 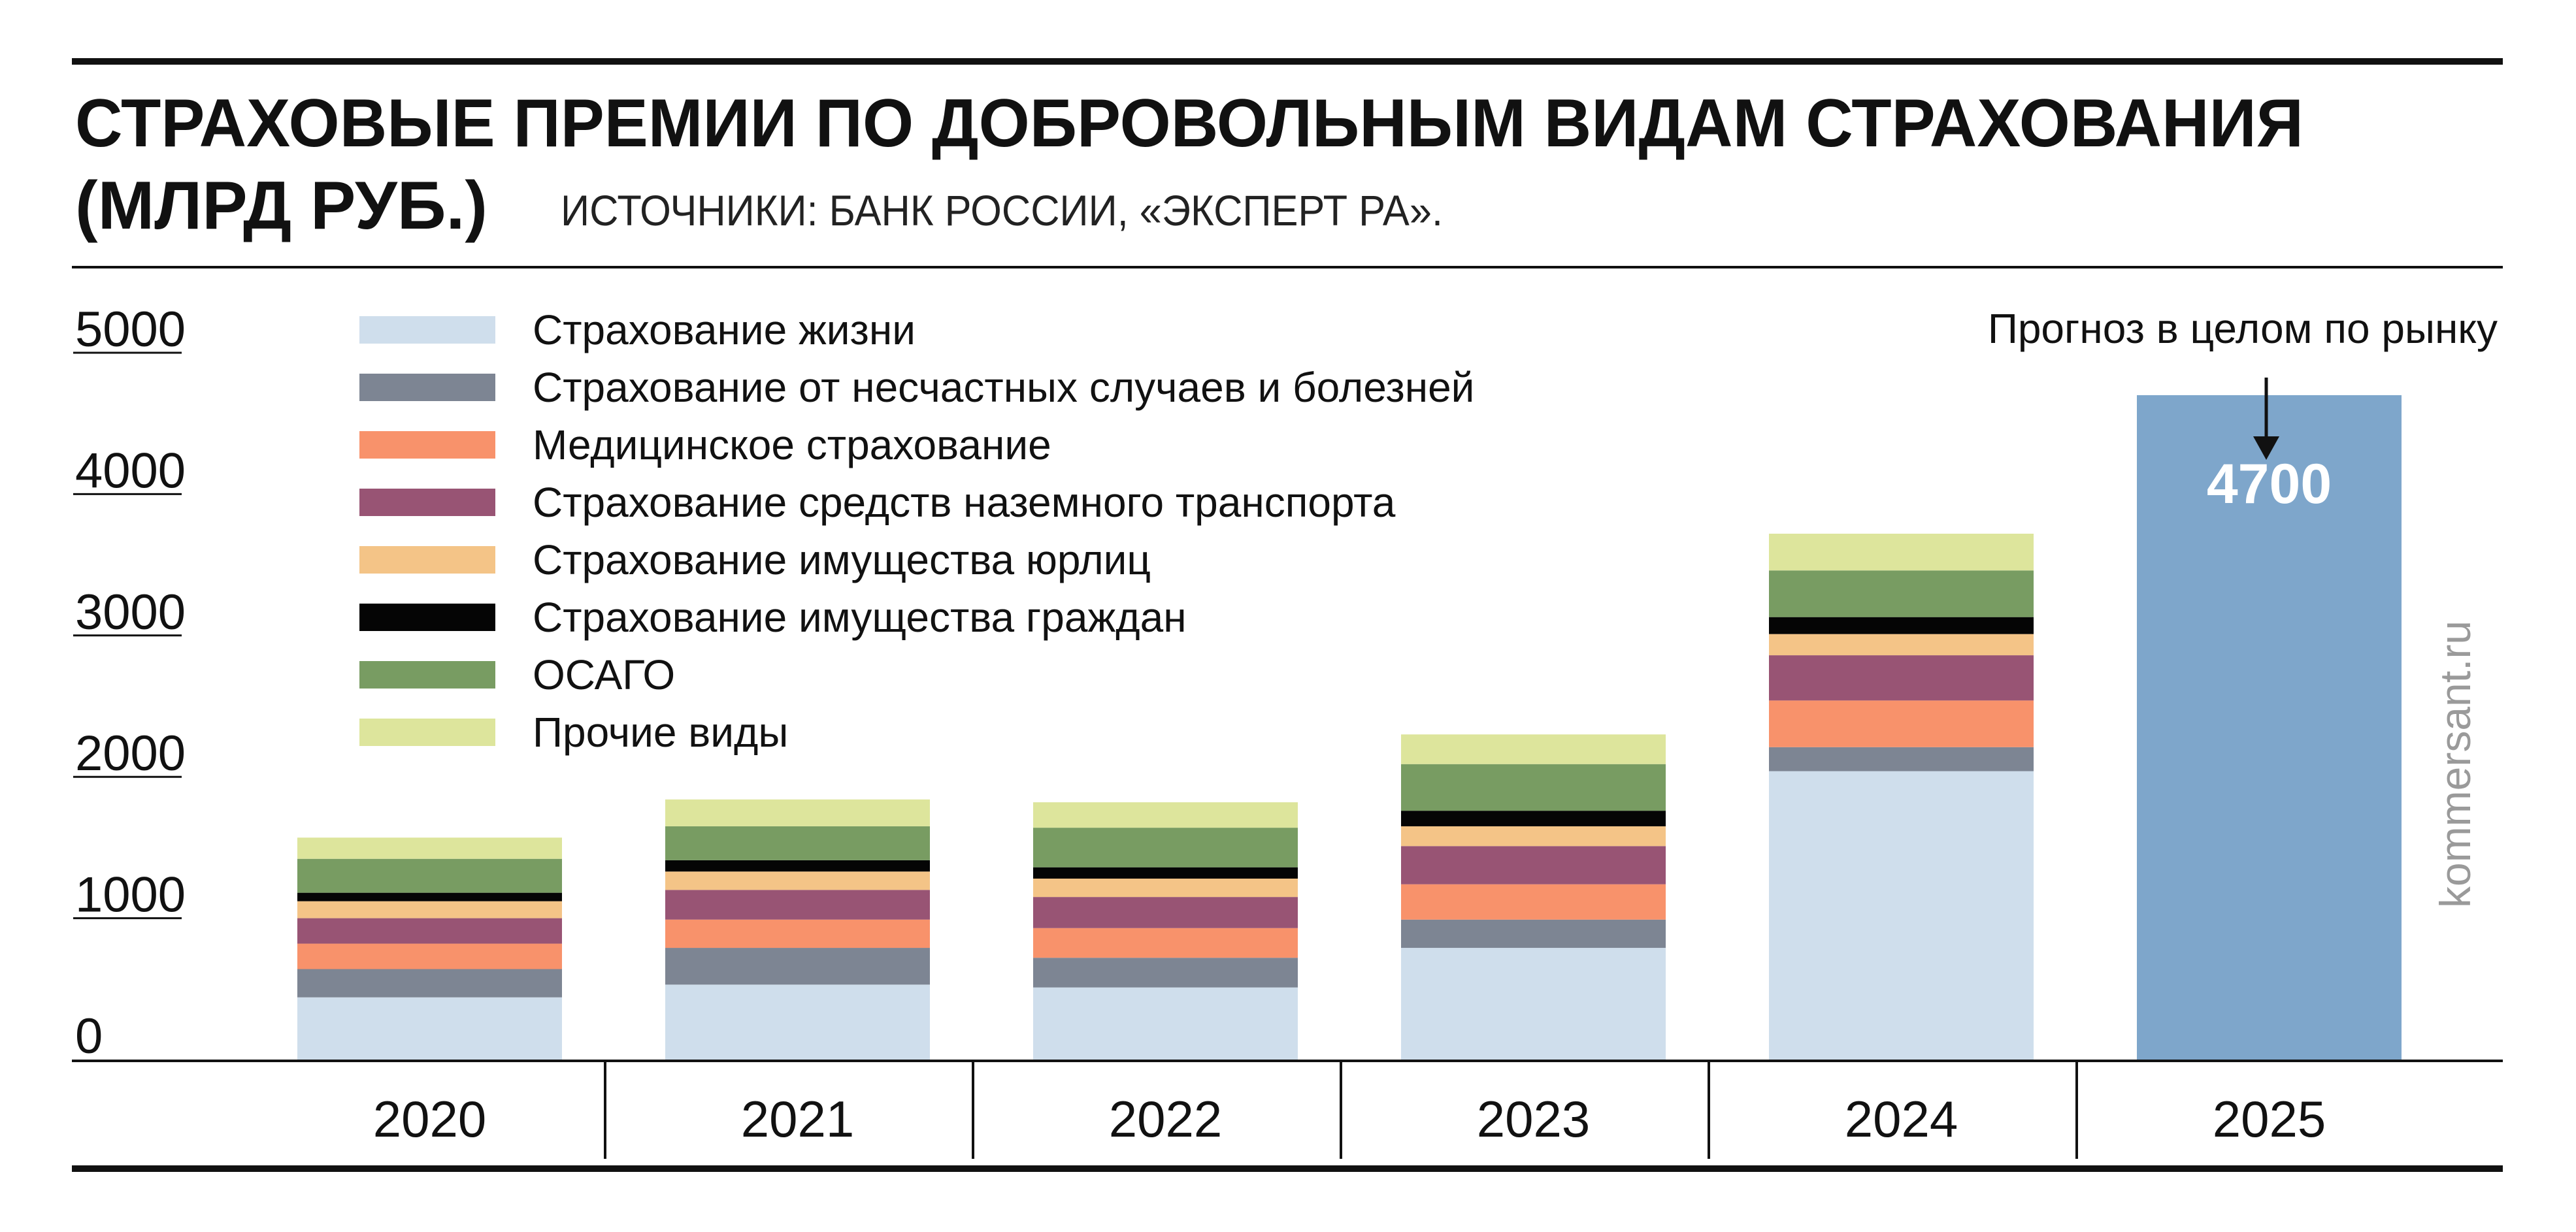 What do you see at coordinates (130, 470) in the screenshot?
I see `y-tick-label: 4000` at bounding box center [130, 470].